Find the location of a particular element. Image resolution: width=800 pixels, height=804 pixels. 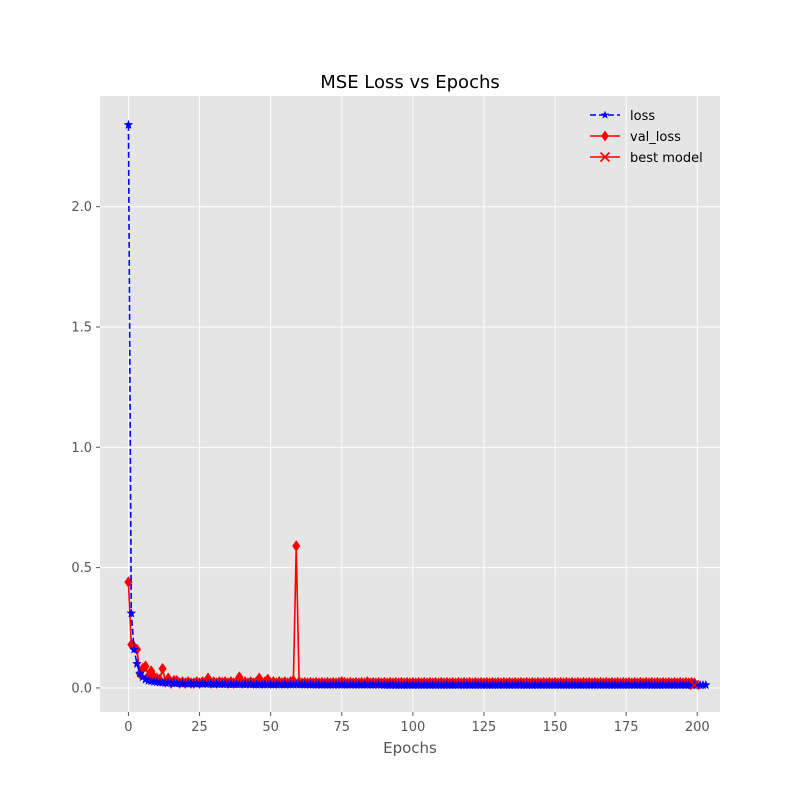

x-tick-label: 175 is located at coordinates (626, 727).